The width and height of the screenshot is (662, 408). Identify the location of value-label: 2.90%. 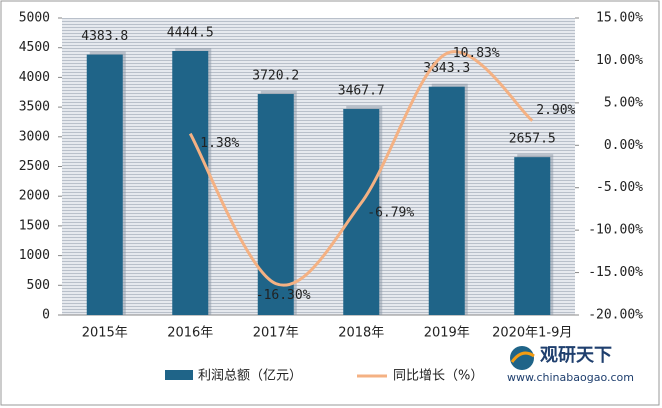
(555, 110).